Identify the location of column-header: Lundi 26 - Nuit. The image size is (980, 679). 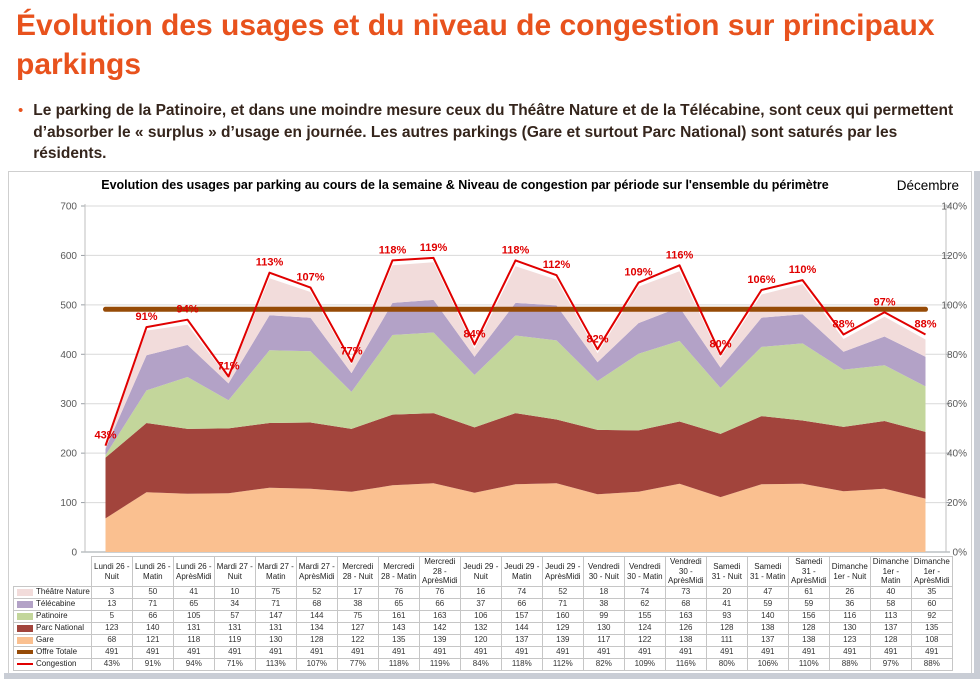
(111, 571).